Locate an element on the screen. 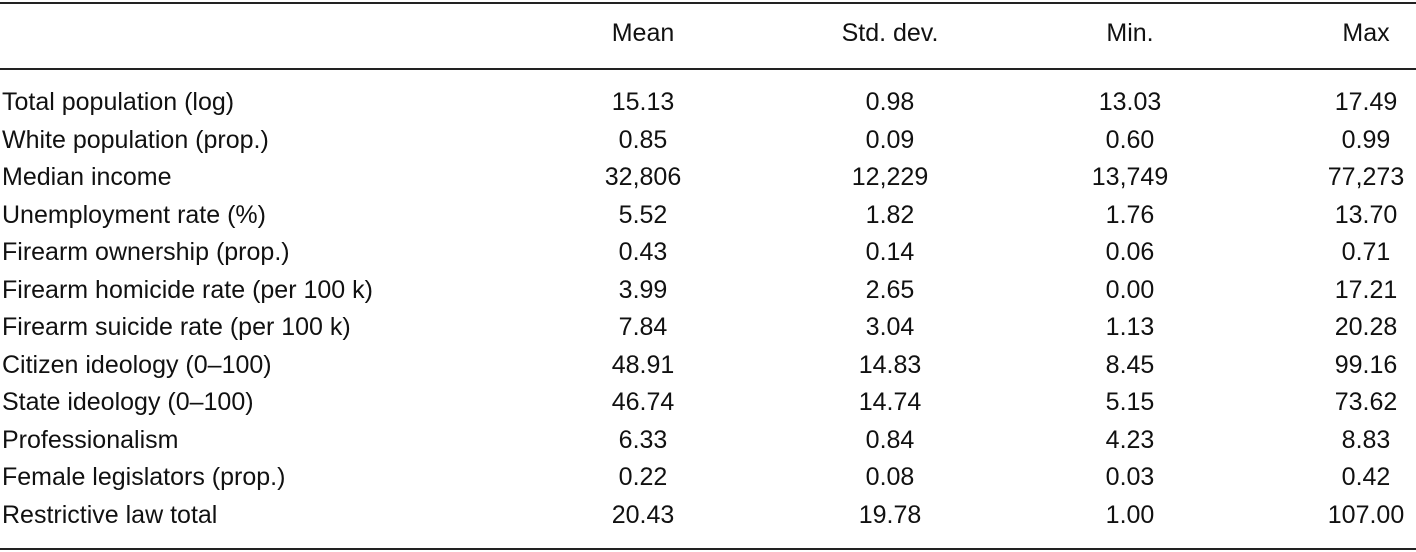 This screenshot has height=552, width=1416. row-label: Restrictive law total is located at coordinates (110, 514).